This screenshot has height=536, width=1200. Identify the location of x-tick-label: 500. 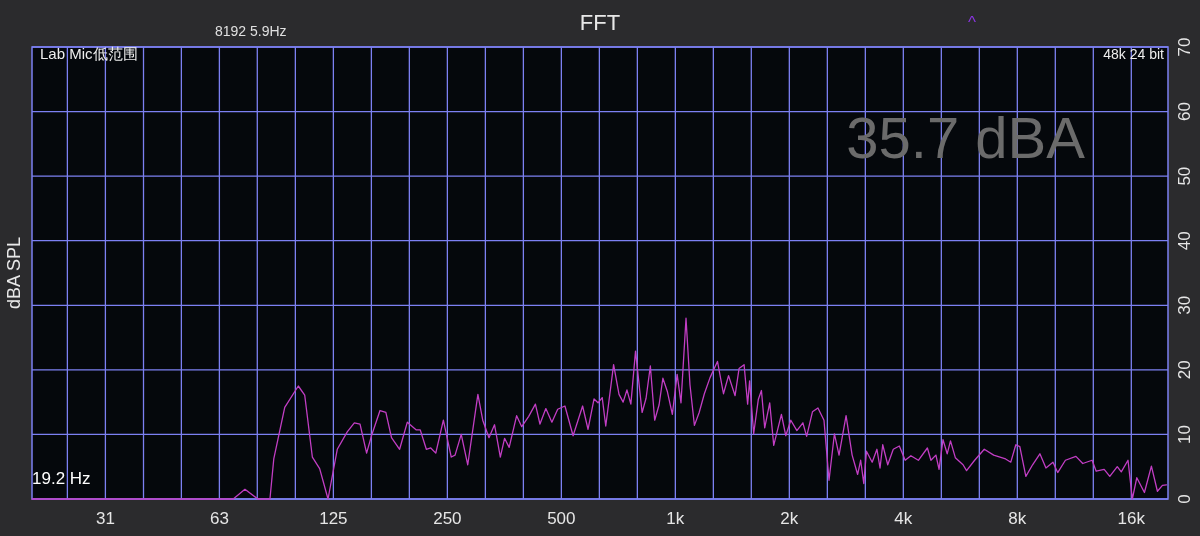
(561, 518).